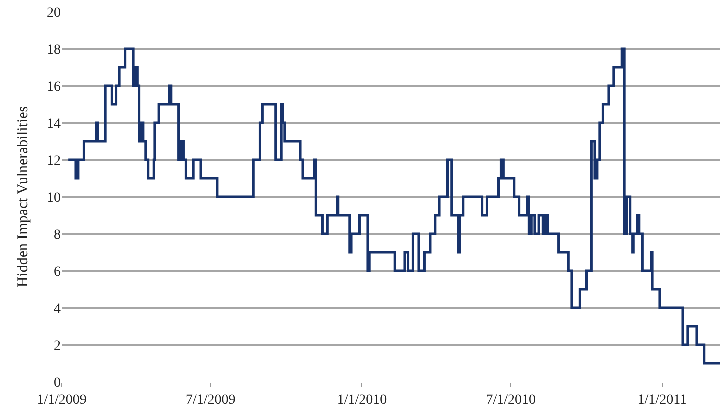 The image size is (724, 414). Describe the element at coordinates (23, 197) in the screenshot. I see `y-axis-title: Hidden Impact Vulnerabilities` at that location.